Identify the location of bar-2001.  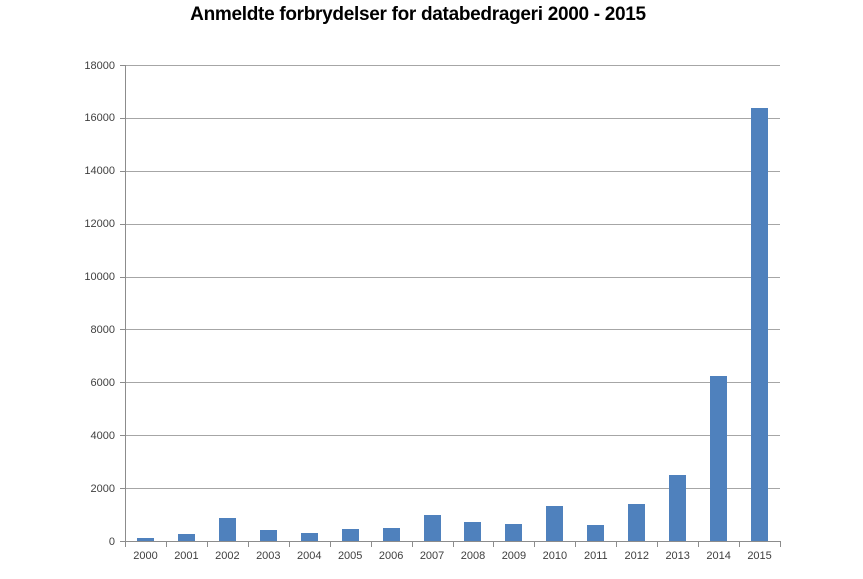
(186, 537).